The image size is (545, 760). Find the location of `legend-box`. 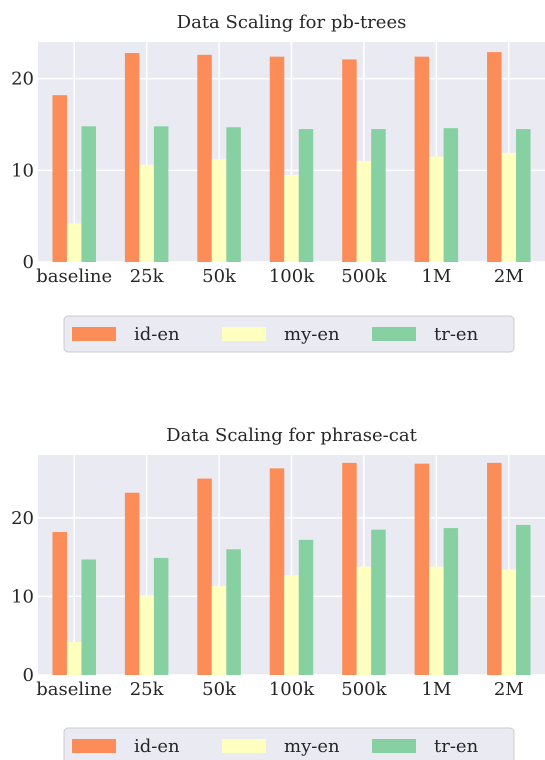

legend-box is located at coordinates (289, 334).